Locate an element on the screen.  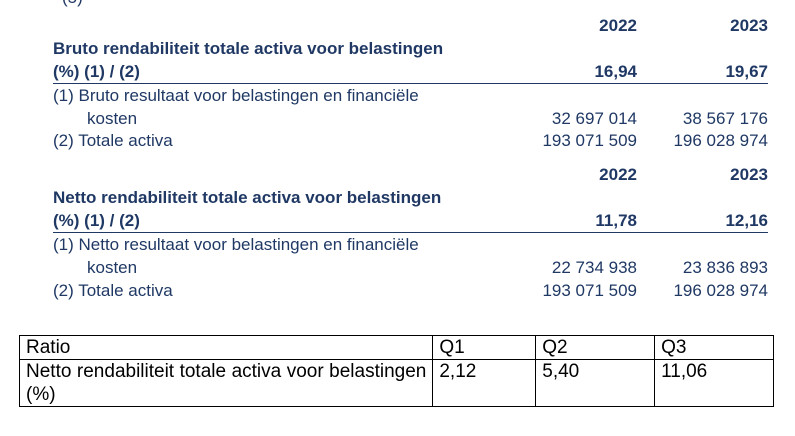
header-q2: Q2 is located at coordinates (595, 347).